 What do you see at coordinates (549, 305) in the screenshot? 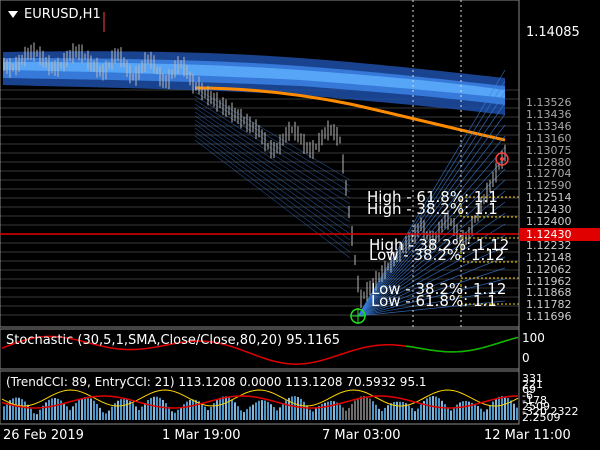
I see `price-level-label: 1.11782` at bounding box center [549, 305].